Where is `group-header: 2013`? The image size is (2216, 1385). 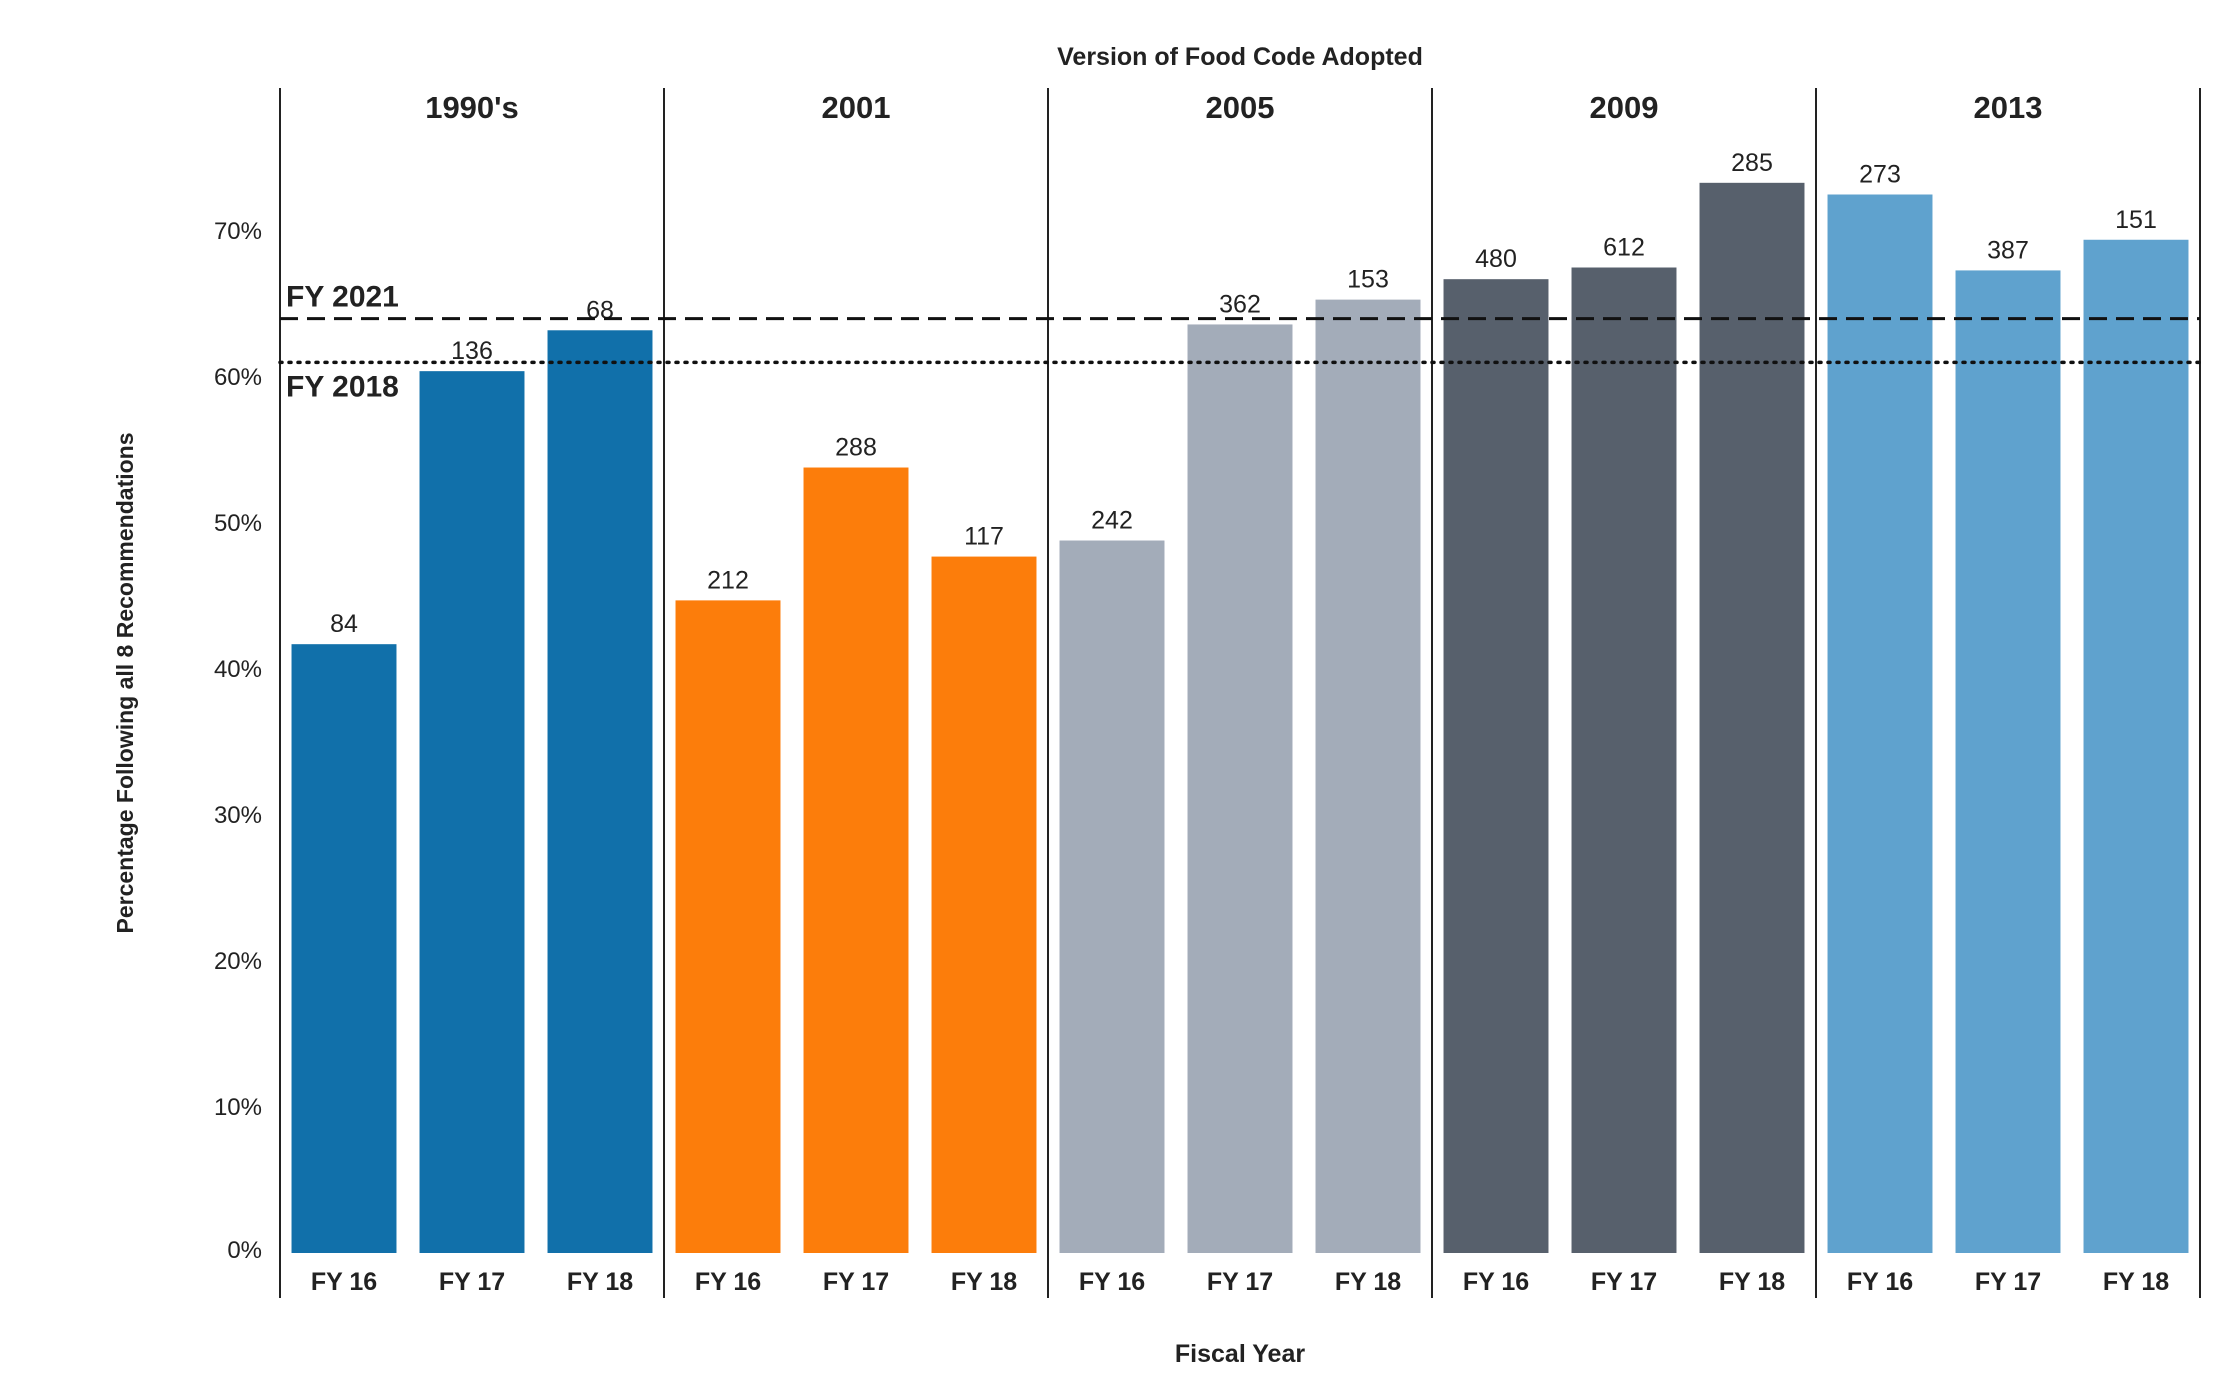
group-header: 2013 is located at coordinates (2008, 107).